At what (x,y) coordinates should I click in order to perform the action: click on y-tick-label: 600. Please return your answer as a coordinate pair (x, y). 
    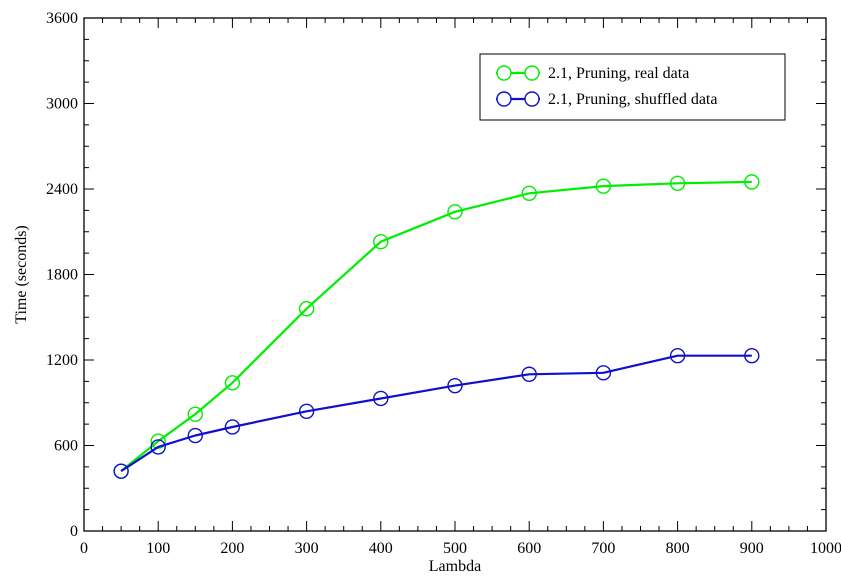
    Looking at the image, I should click on (66, 446).